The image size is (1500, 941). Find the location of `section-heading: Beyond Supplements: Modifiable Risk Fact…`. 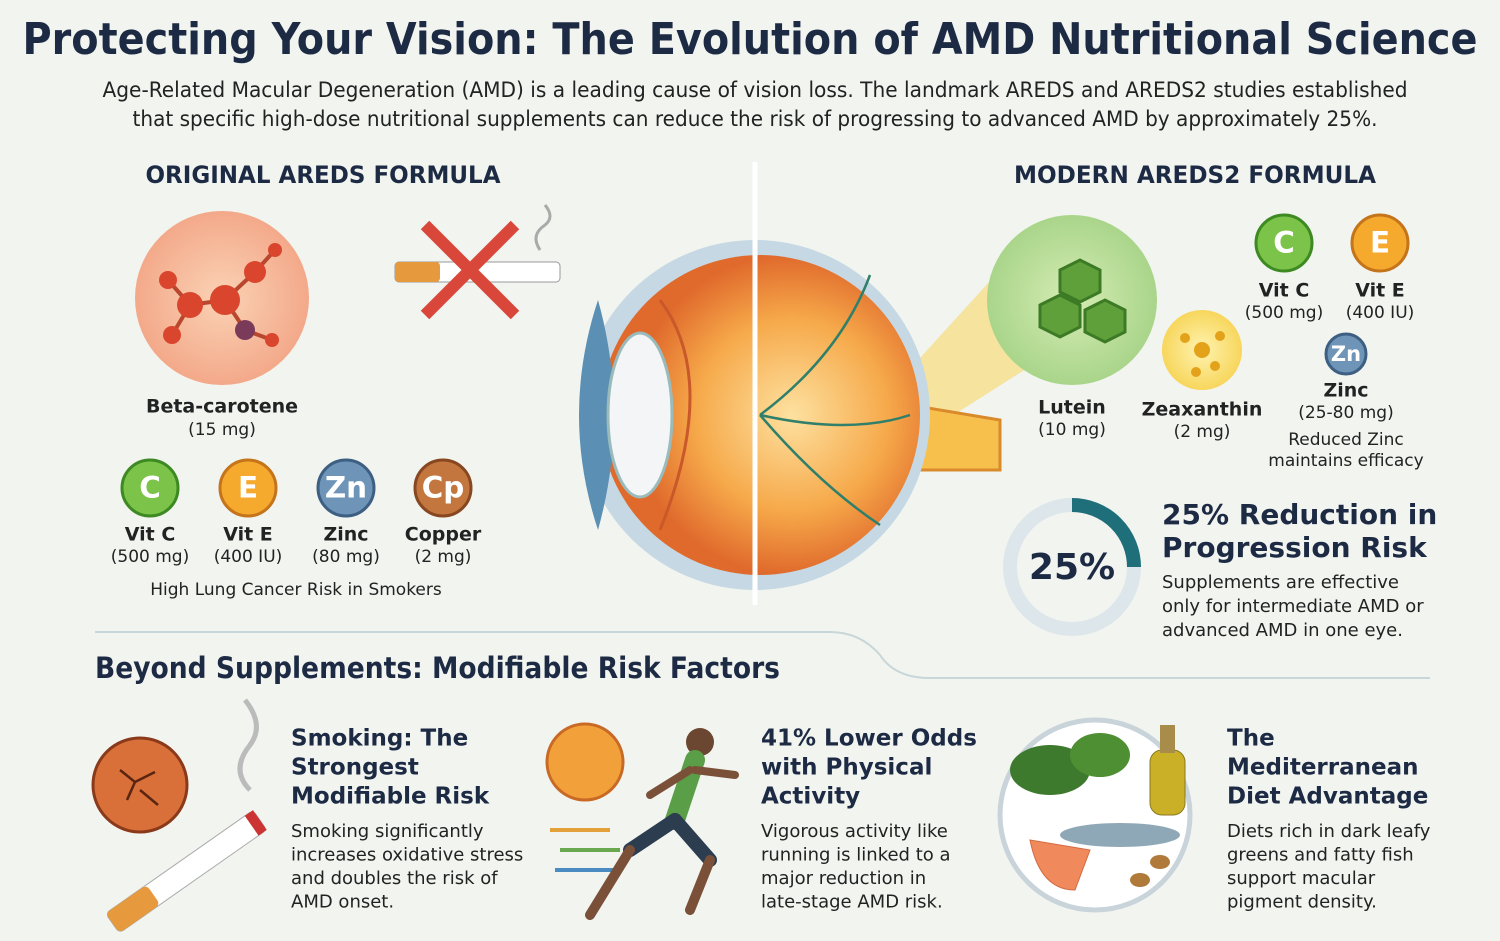

section-heading: Beyond Supplements: Modifiable Risk Fact… is located at coordinates (437, 668).